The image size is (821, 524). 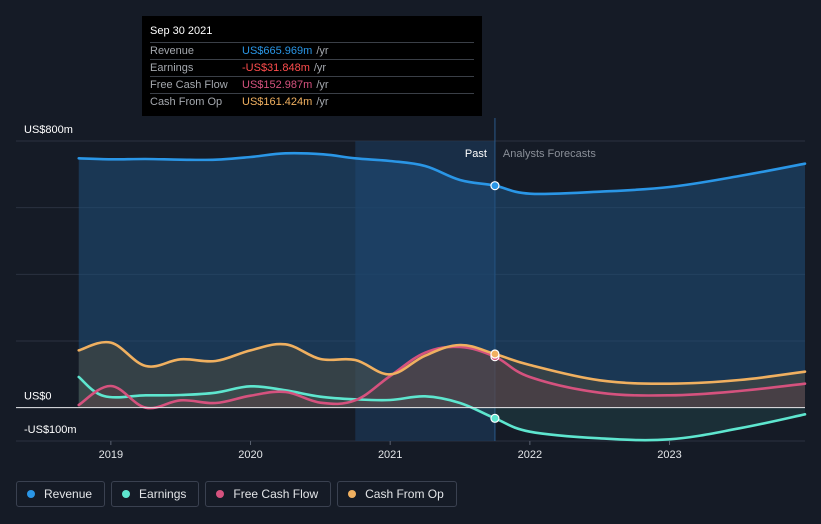 What do you see at coordinates (189, 85) in the screenshot?
I see `tooltip-label: Free Cash Flow` at bounding box center [189, 85].